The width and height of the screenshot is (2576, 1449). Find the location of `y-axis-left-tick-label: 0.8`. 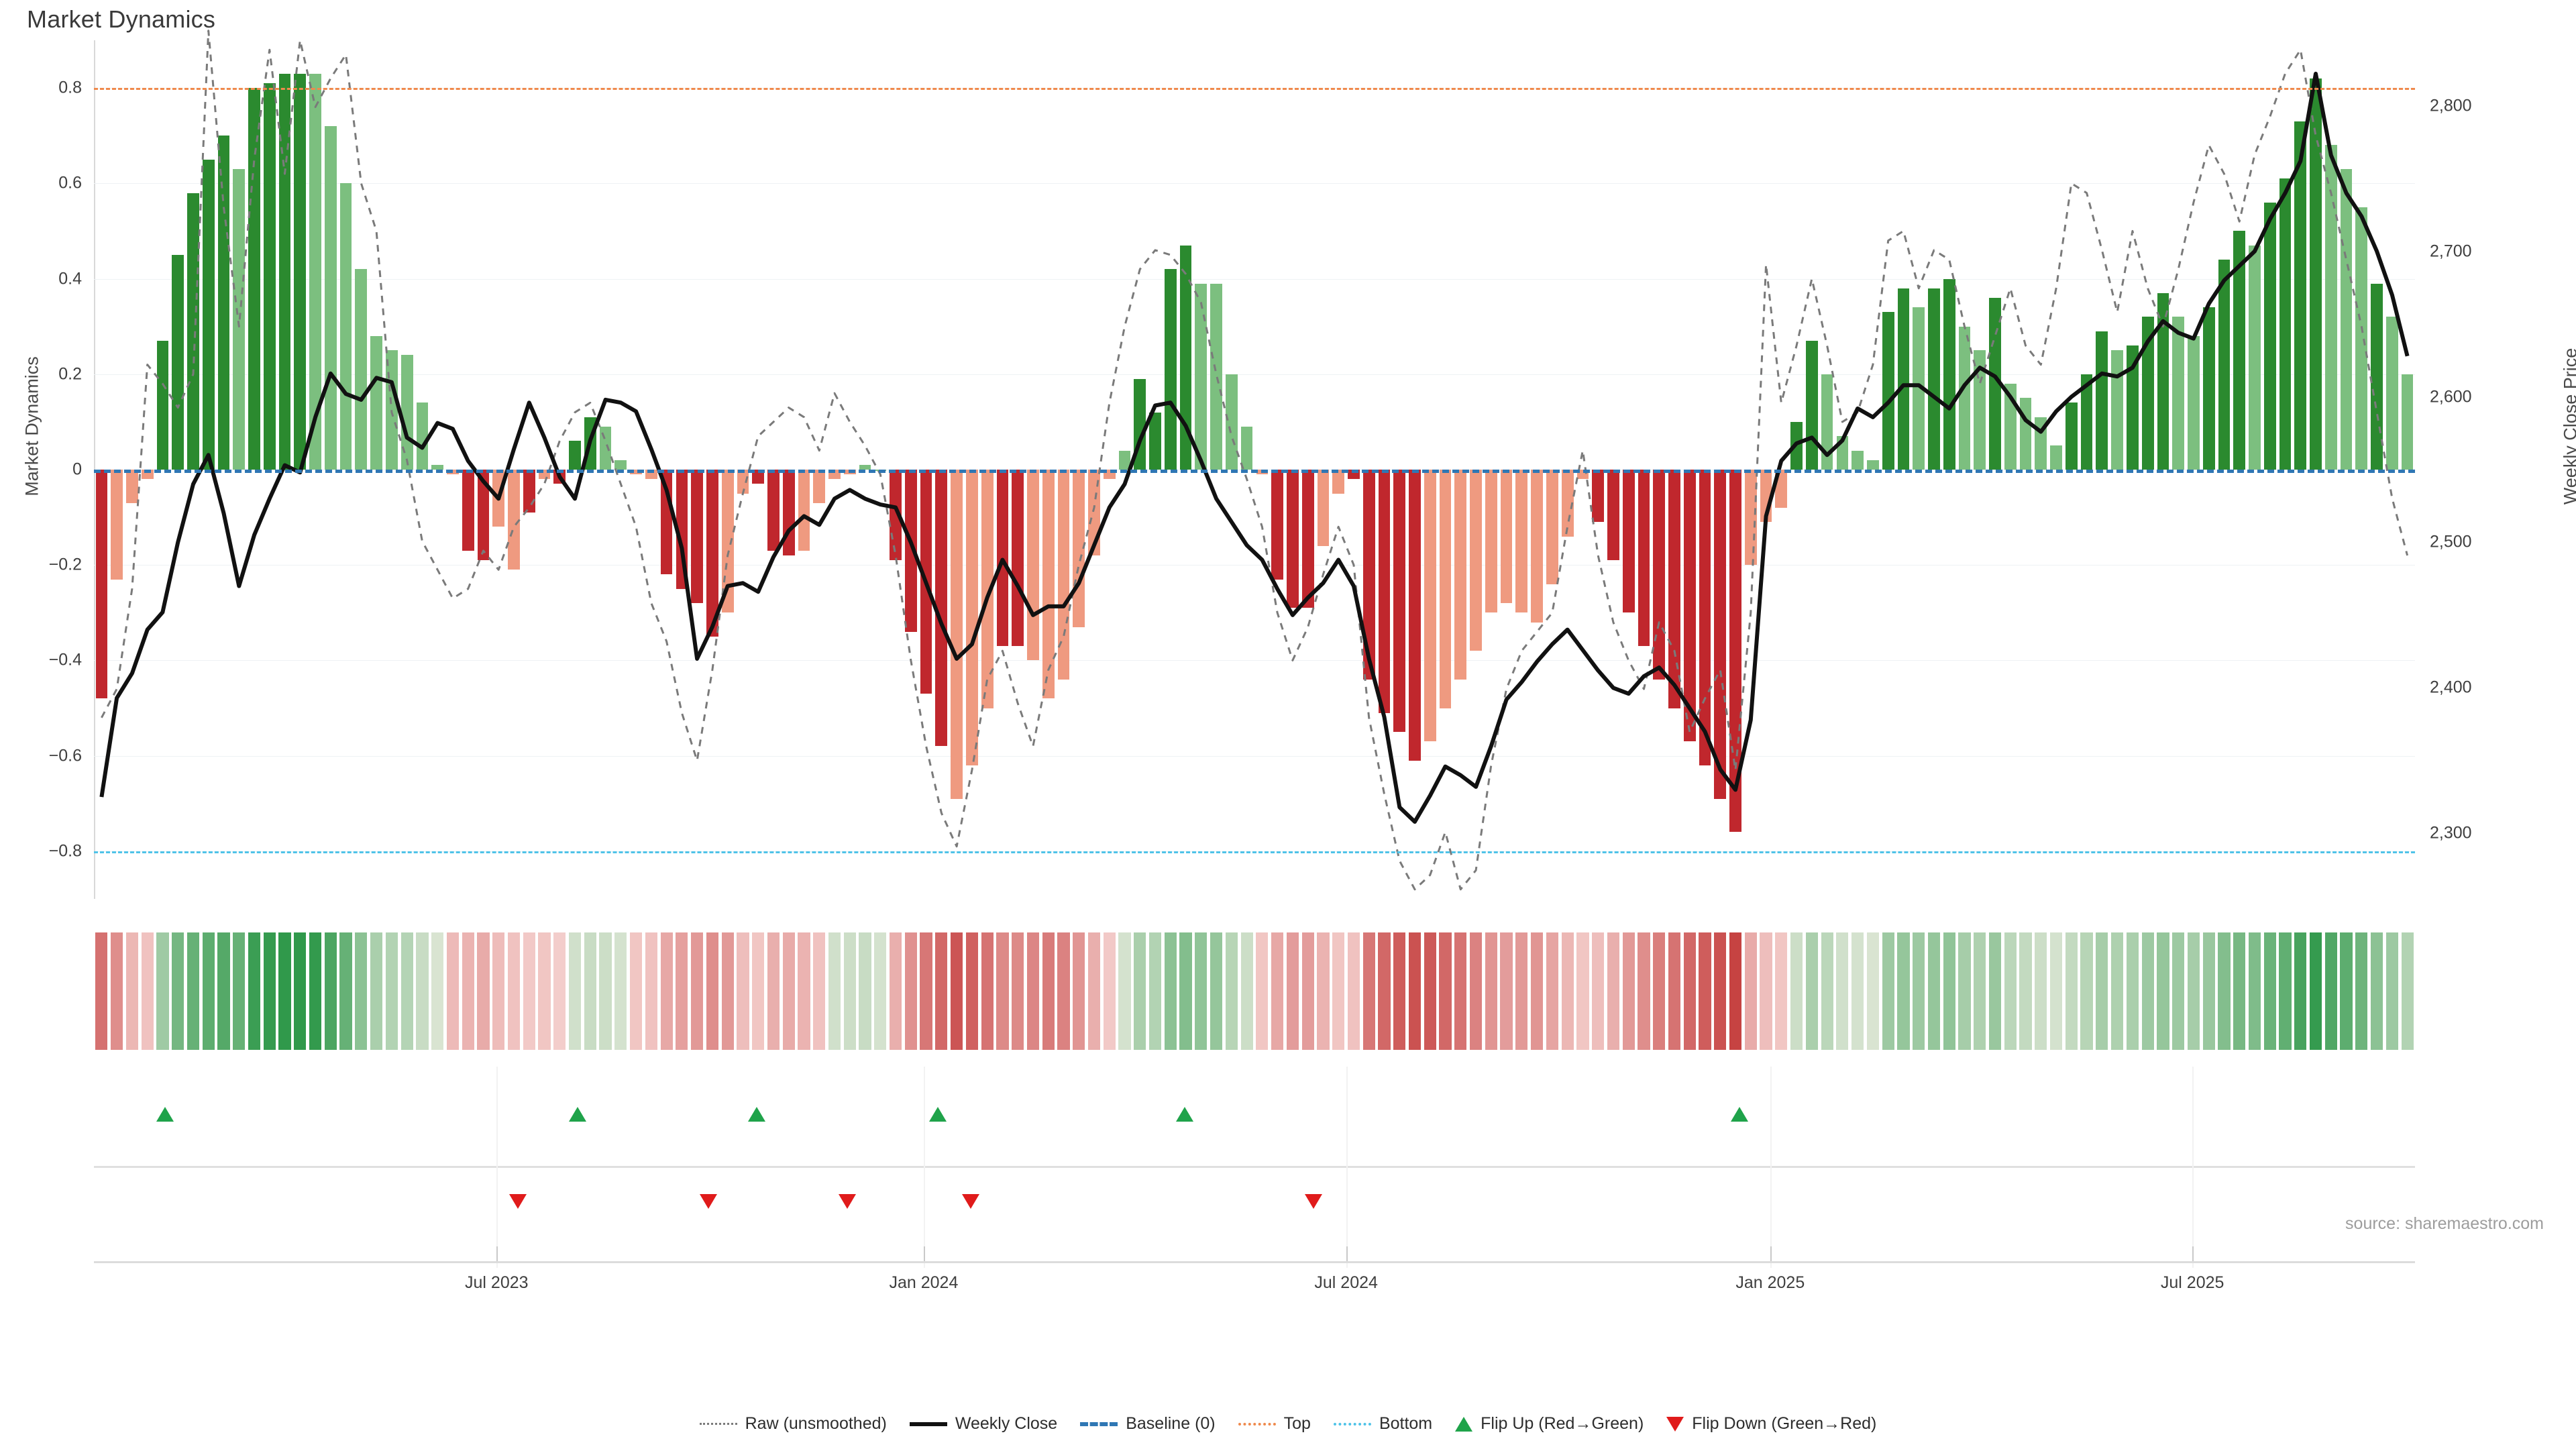

y-axis-left-tick-label: 0.8 is located at coordinates (70, 87).